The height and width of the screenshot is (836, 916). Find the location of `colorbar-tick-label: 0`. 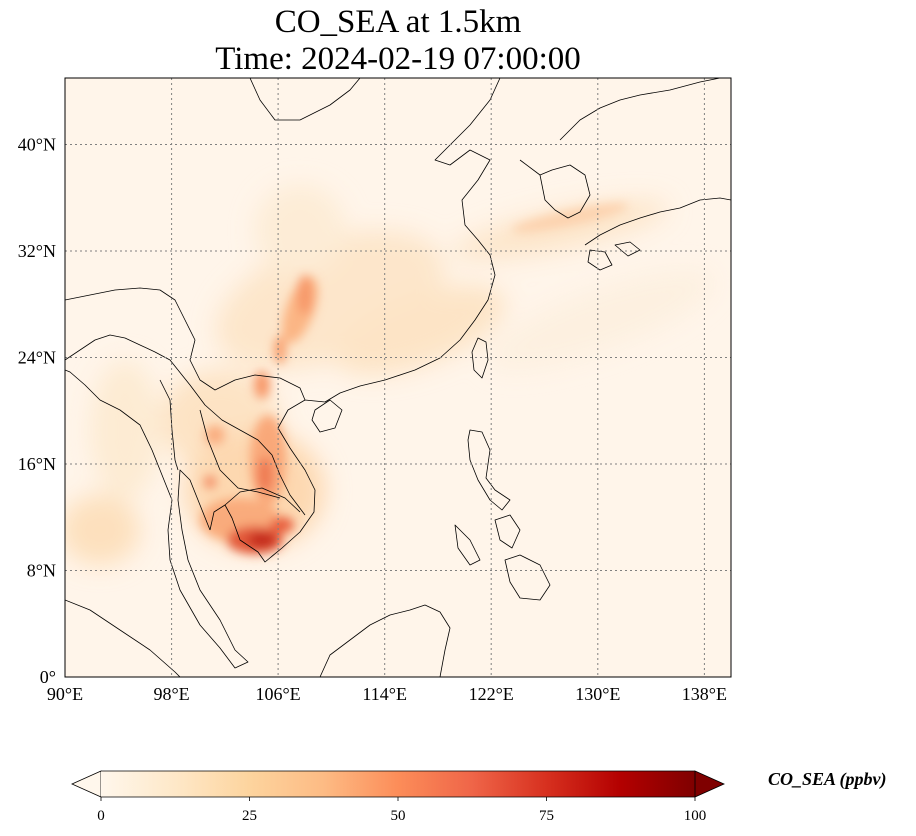

colorbar-tick-label: 0 is located at coordinates (101, 816).